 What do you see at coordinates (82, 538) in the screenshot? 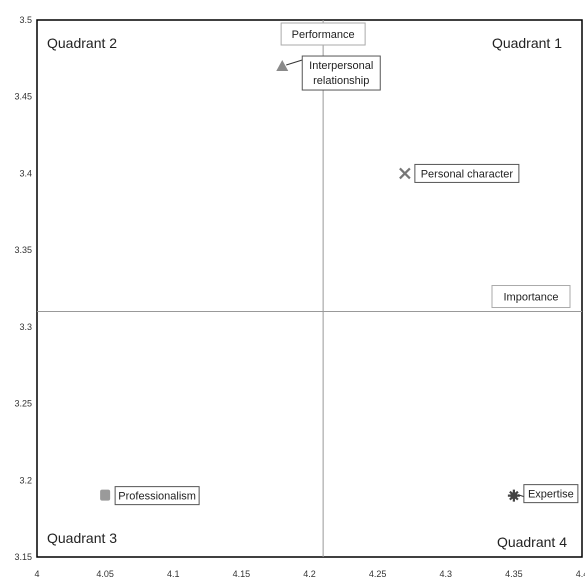
I see `quadrant-label: Quadrant 3` at bounding box center [82, 538].